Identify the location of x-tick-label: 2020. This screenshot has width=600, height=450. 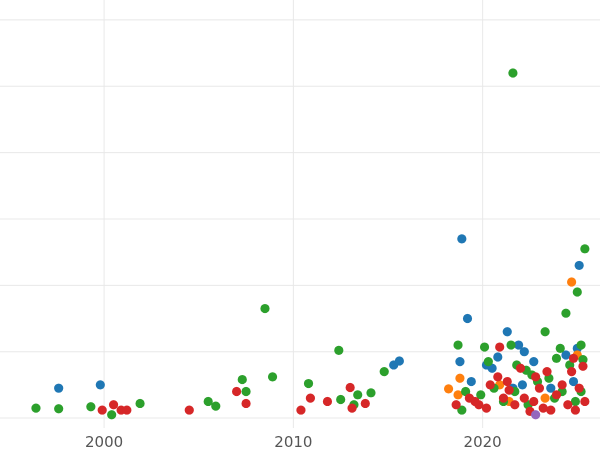
(483, 441).